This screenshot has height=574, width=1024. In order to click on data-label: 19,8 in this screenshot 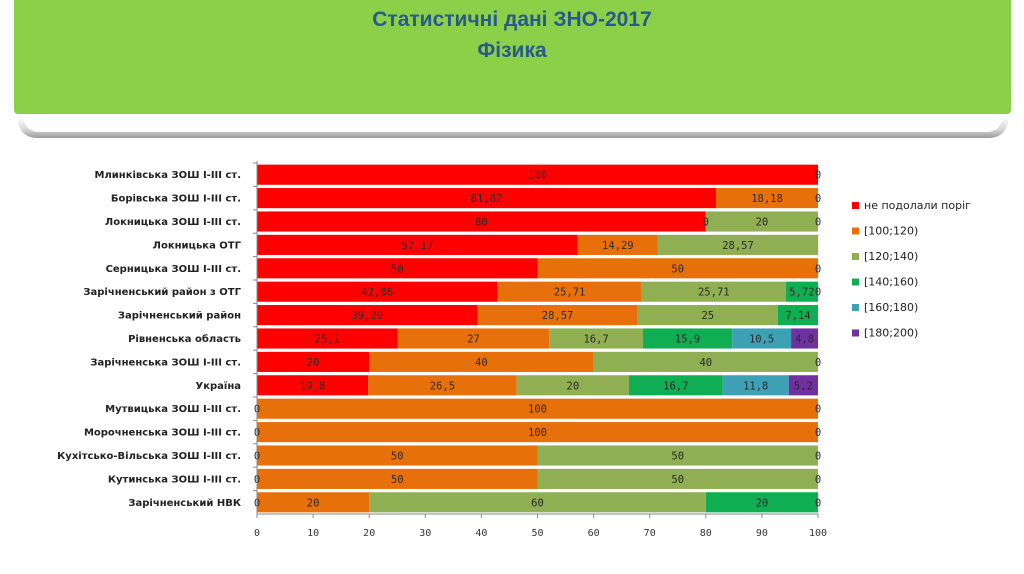, I will do `click(312, 386)`.